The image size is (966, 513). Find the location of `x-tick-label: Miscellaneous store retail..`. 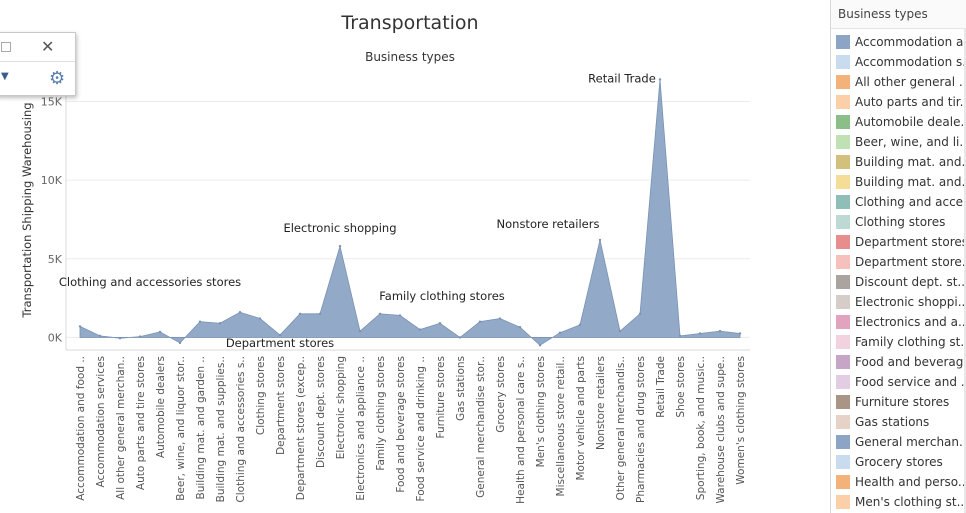

x-tick-label: Miscellaneous store retail.. is located at coordinates (561, 426).